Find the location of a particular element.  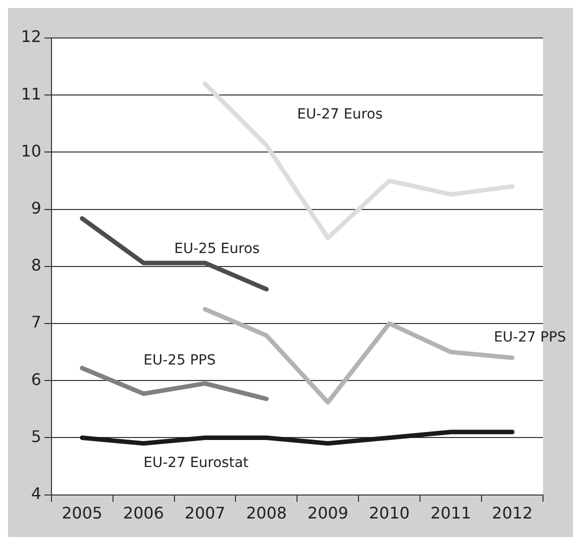

x-tick-label: 2009 is located at coordinates (328, 513).